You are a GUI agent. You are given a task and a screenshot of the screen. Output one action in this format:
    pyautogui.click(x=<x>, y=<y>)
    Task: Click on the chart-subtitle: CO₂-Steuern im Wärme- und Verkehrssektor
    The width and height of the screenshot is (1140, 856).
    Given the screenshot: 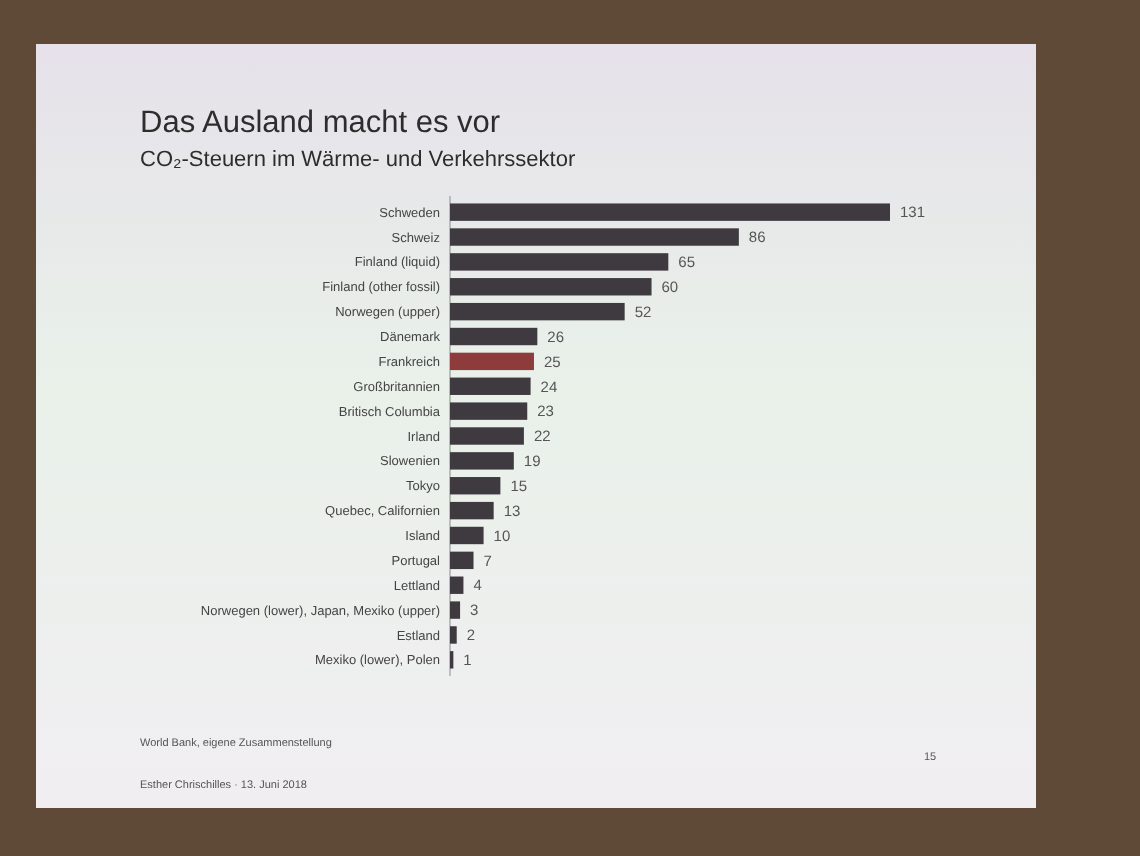 What is the action you would take?
    pyautogui.click(x=358, y=160)
    